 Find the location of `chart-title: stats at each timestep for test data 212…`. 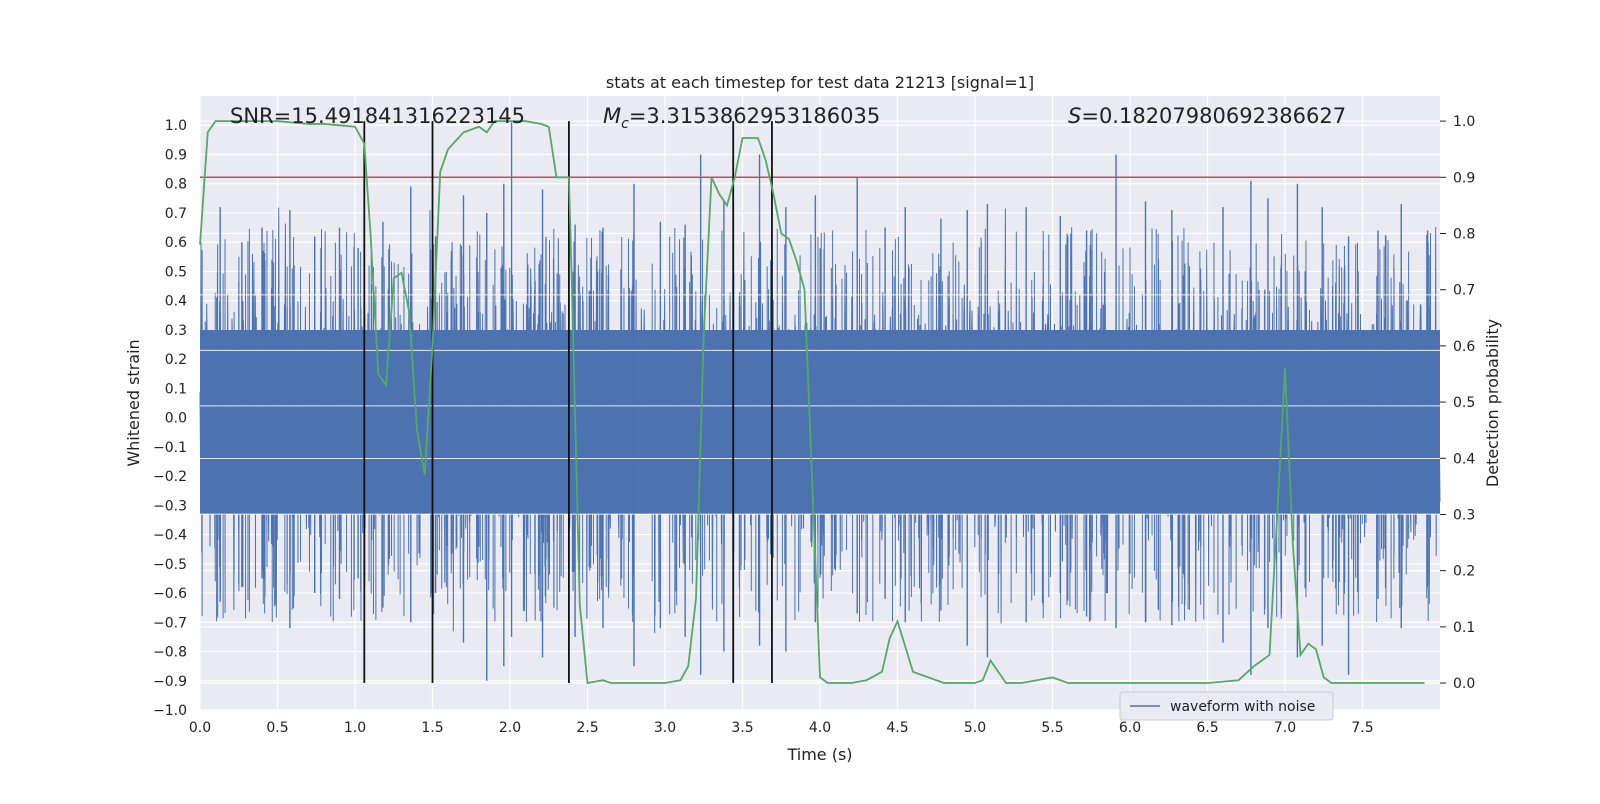

chart-title: stats at each timestep for test data 212… is located at coordinates (820, 82).